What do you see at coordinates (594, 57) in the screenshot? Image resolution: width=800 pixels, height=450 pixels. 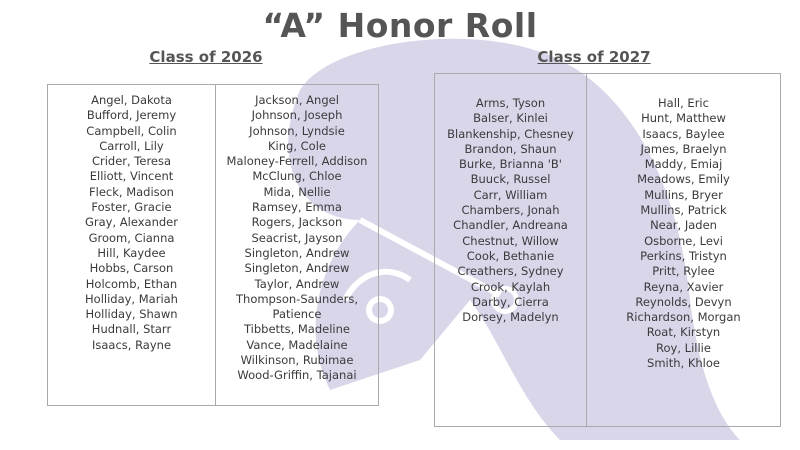 I see `class-2027-heading: Class of 2027` at bounding box center [594, 57].